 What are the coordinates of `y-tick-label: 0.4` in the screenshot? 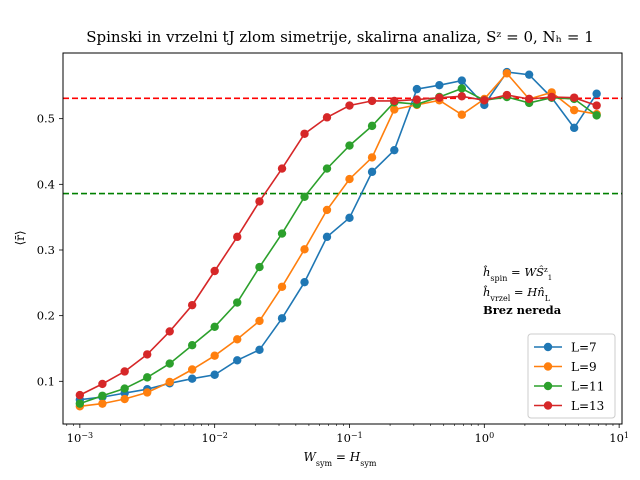 It's located at (46, 184).